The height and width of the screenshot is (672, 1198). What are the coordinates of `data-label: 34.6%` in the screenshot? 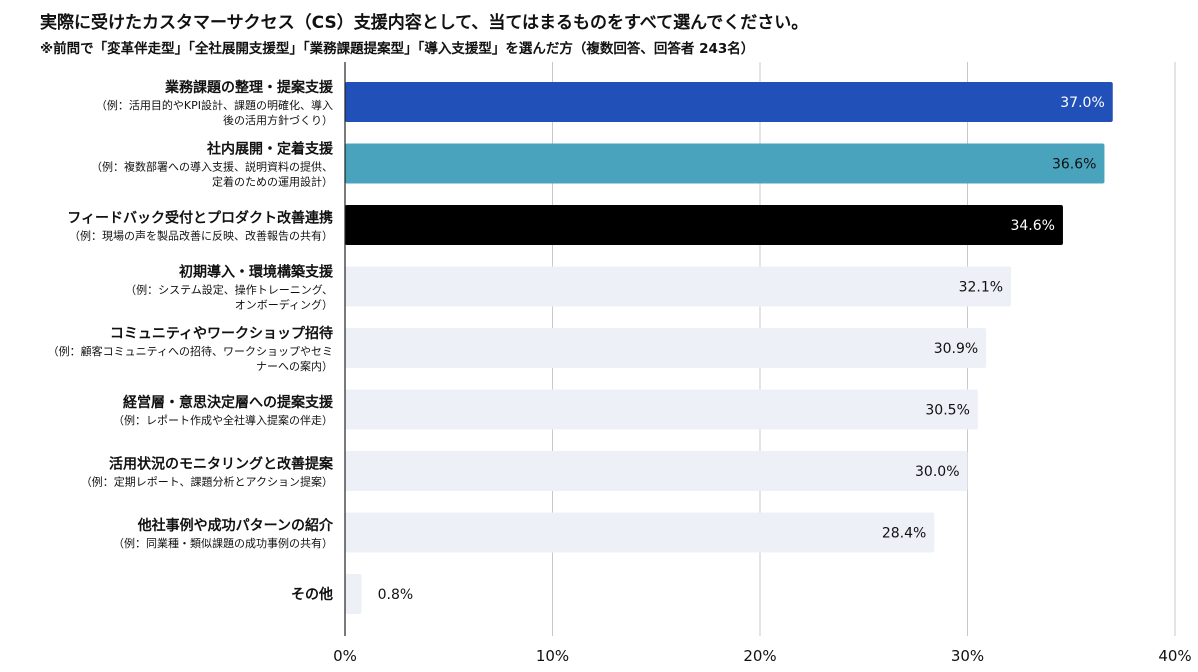 It's located at (1032, 226).